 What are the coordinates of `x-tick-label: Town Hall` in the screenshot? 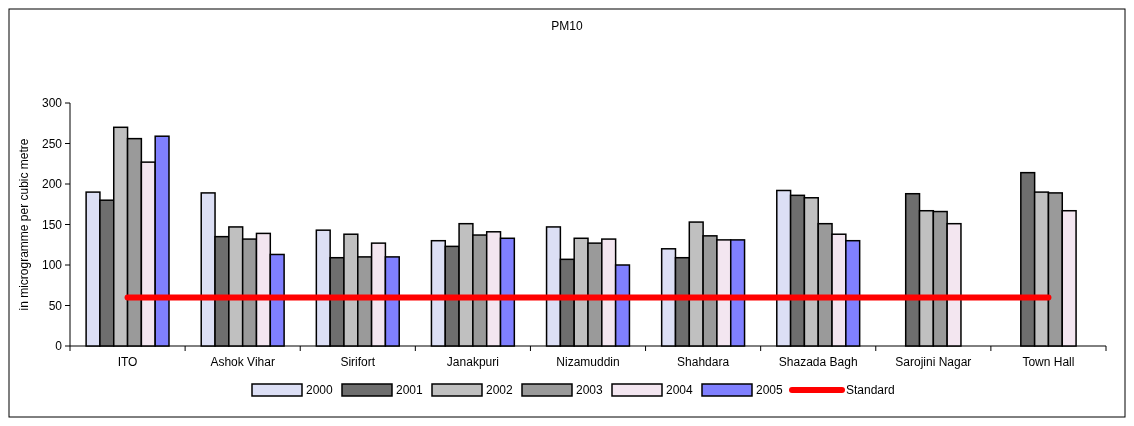 It's located at (1048, 362).